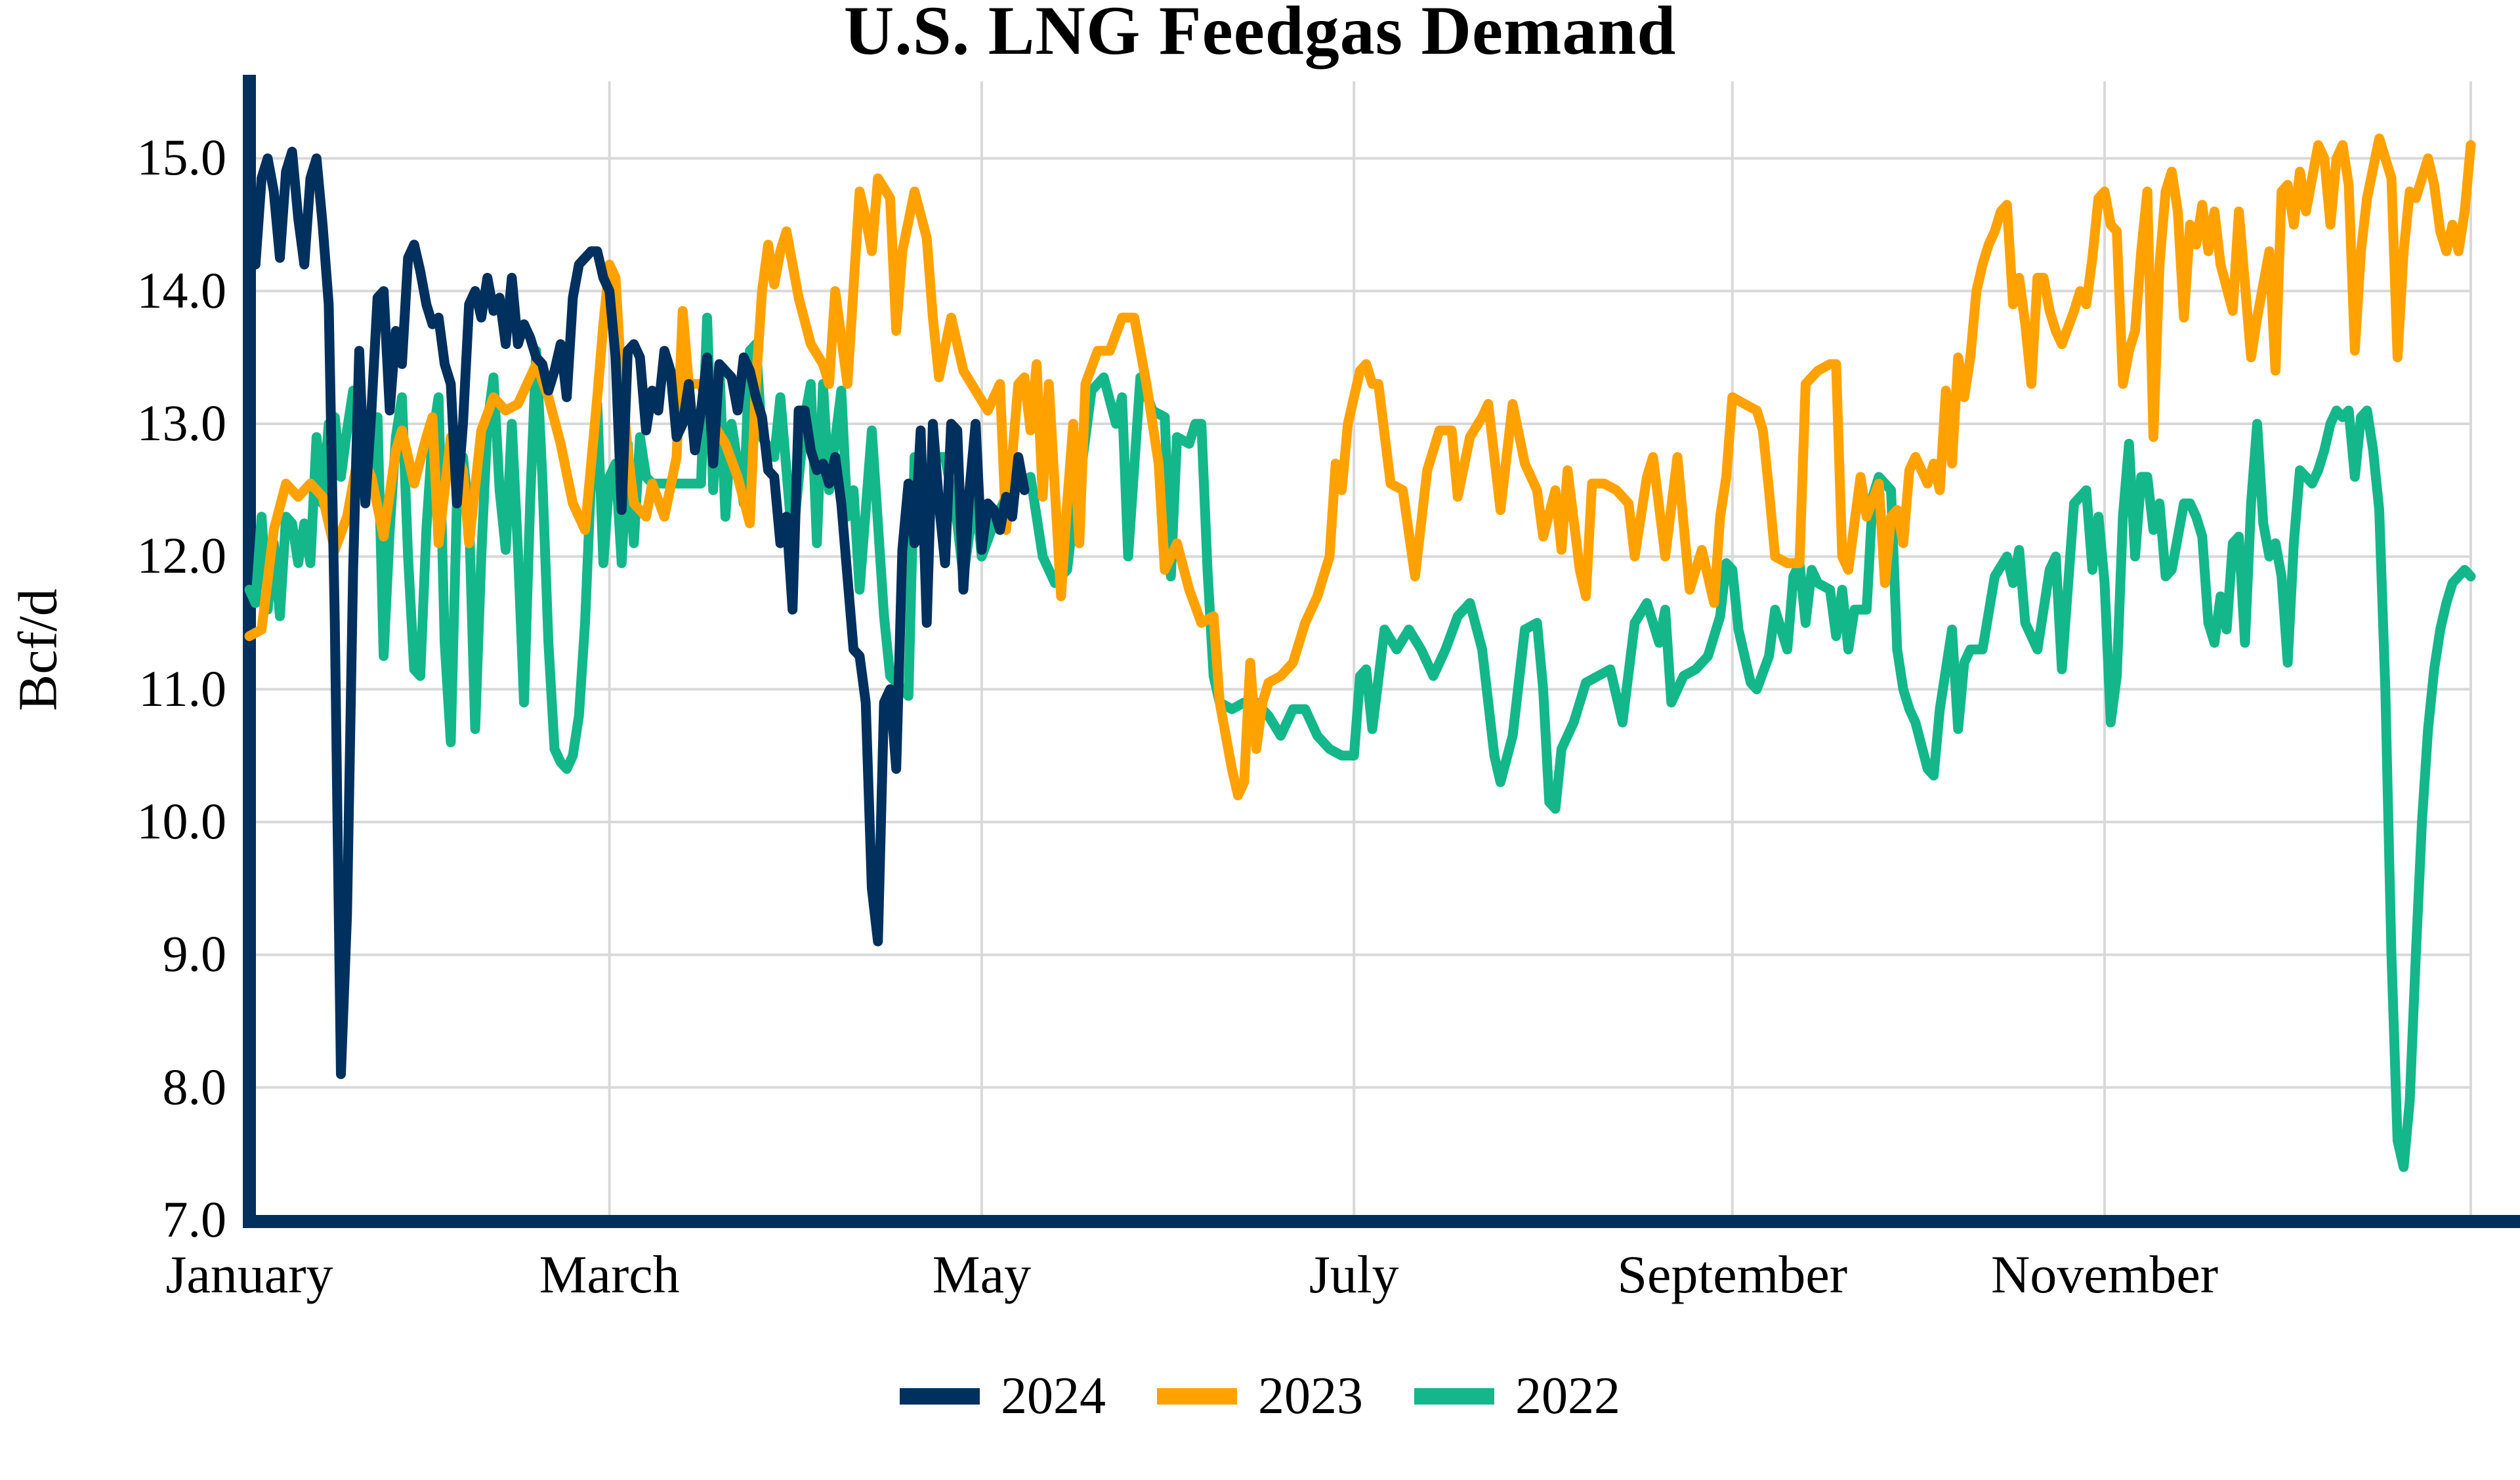  I want to click on legend-swatch-2023, so click(1197, 1396).